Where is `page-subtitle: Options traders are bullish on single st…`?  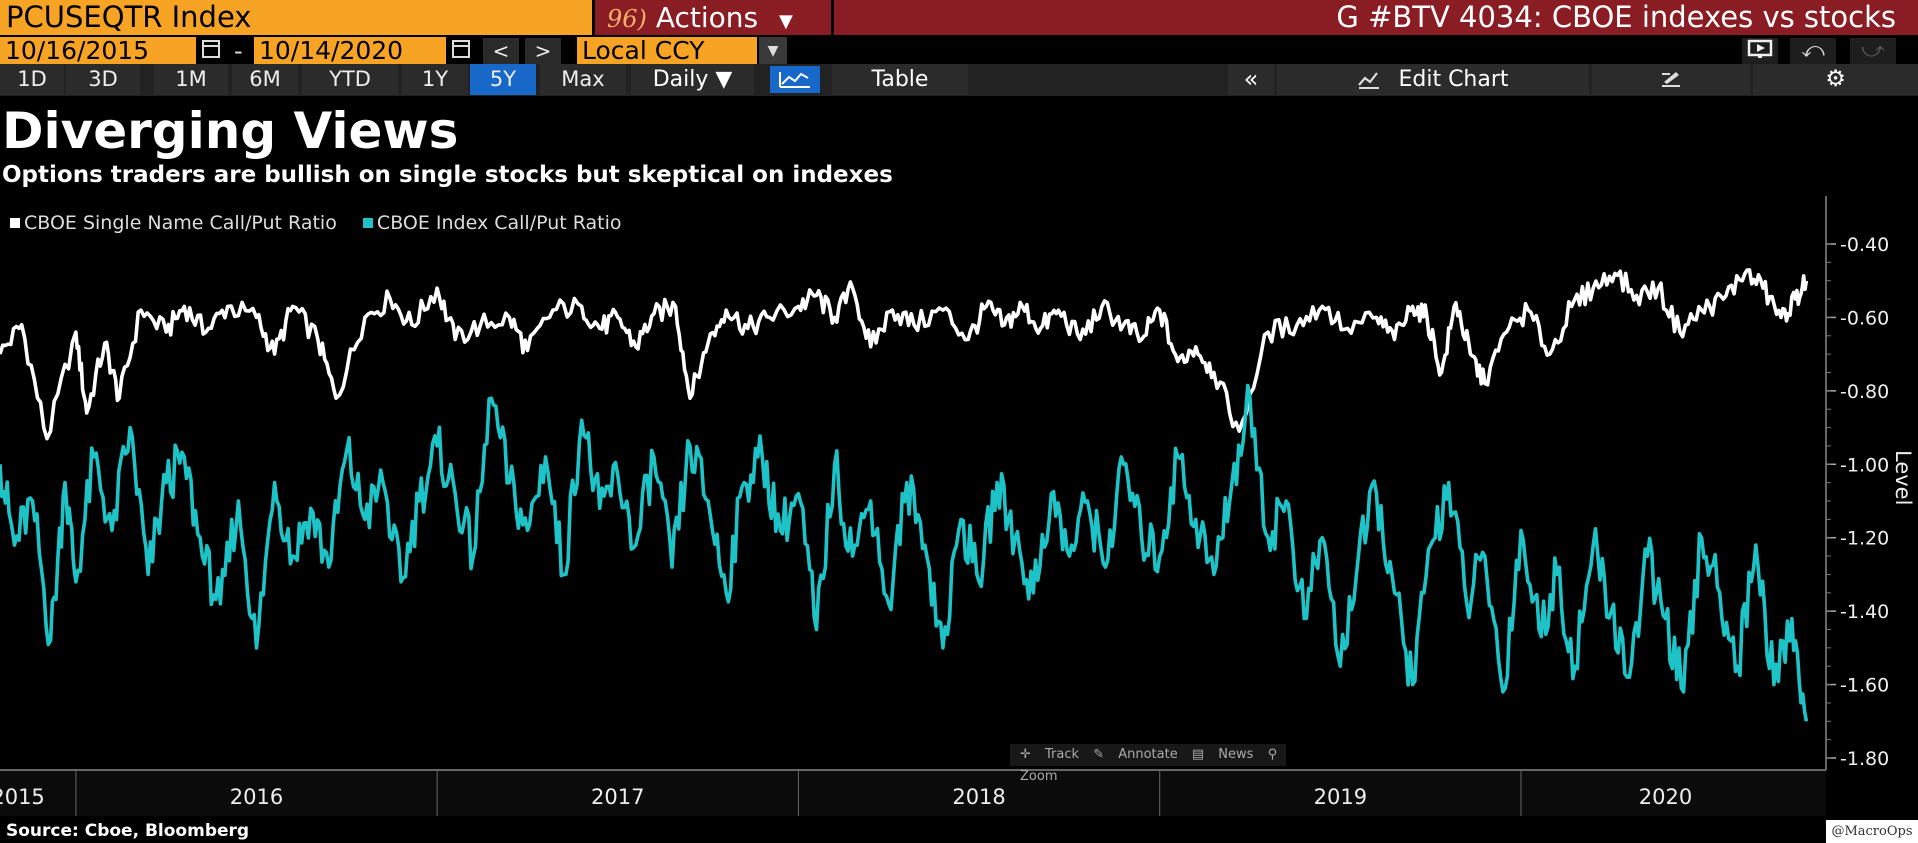 page-subtitle: Options traders are bullish on single st… is located at coordinates (447, 175).